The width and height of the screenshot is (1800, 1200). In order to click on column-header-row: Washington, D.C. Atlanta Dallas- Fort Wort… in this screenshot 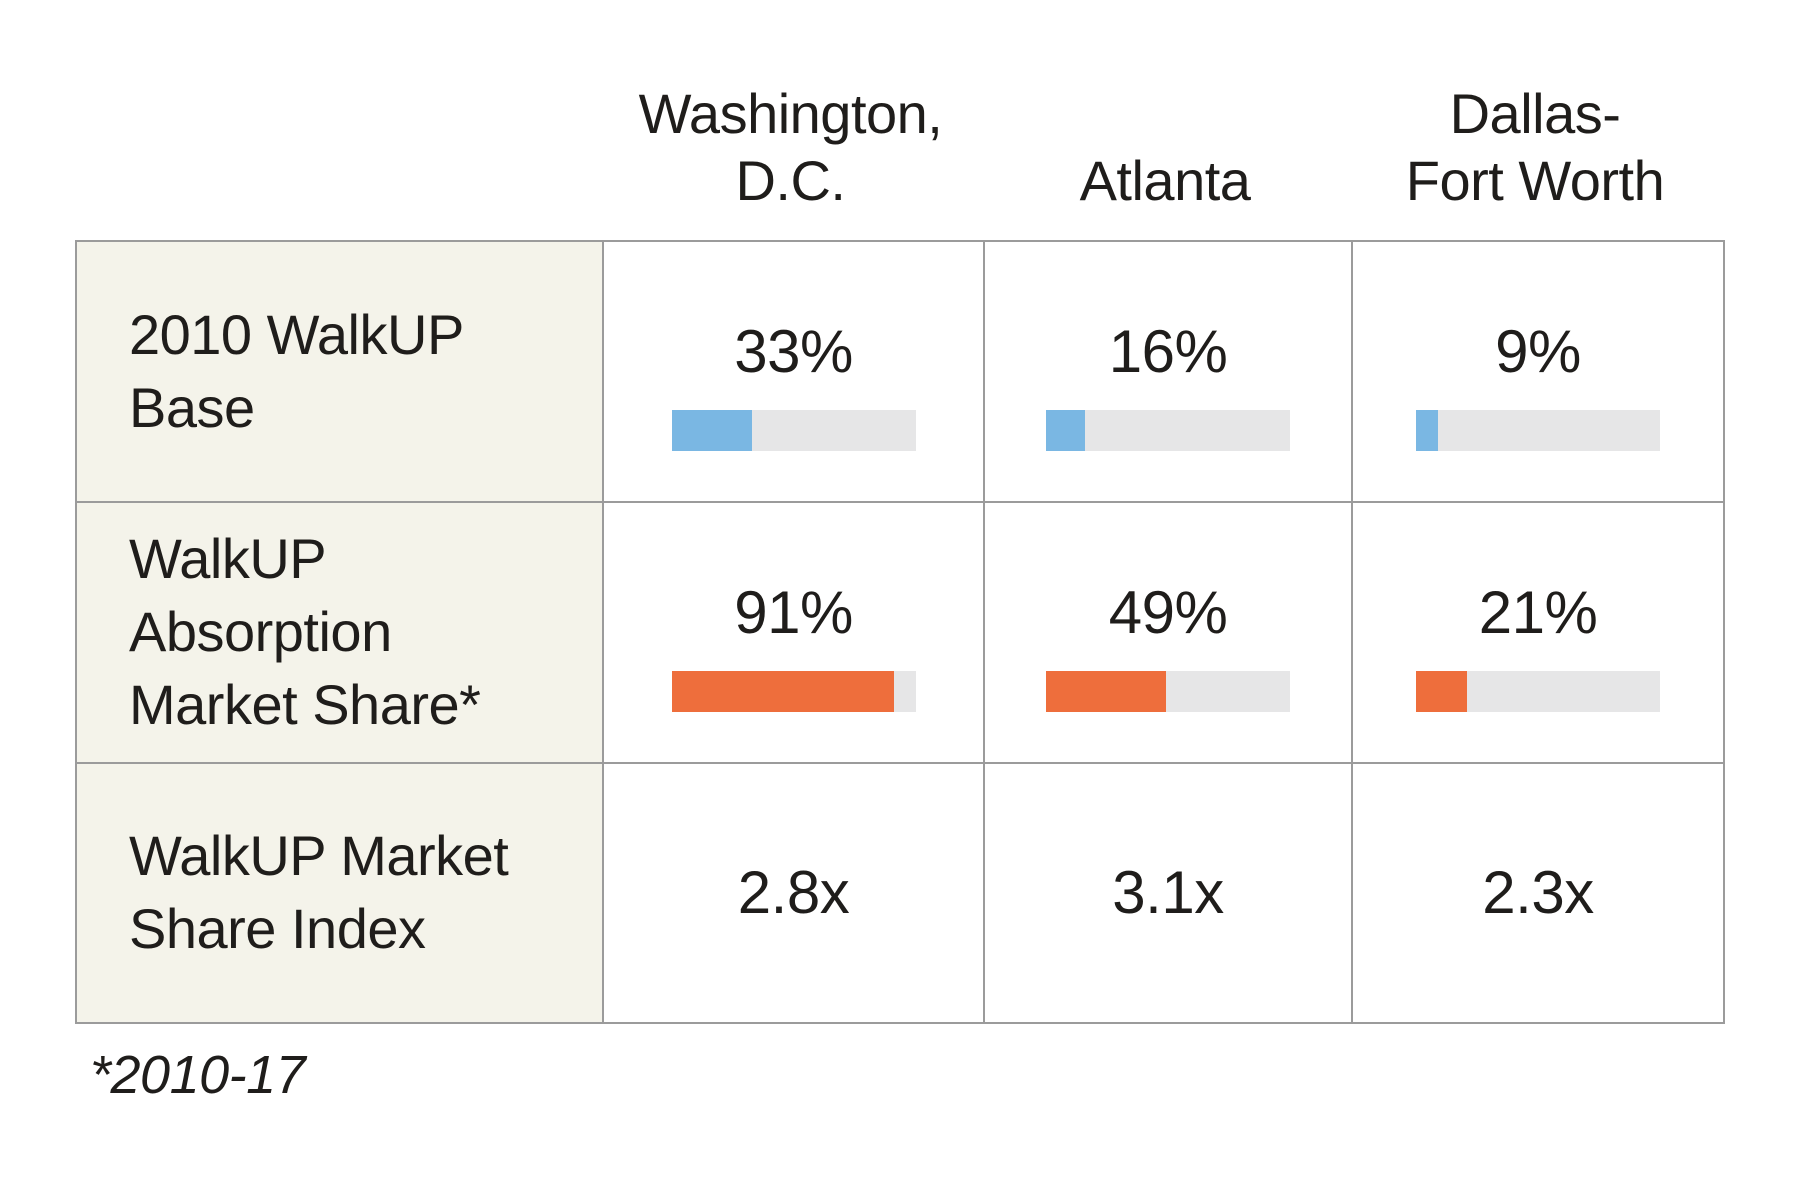, I will do `click(900, 136)`.